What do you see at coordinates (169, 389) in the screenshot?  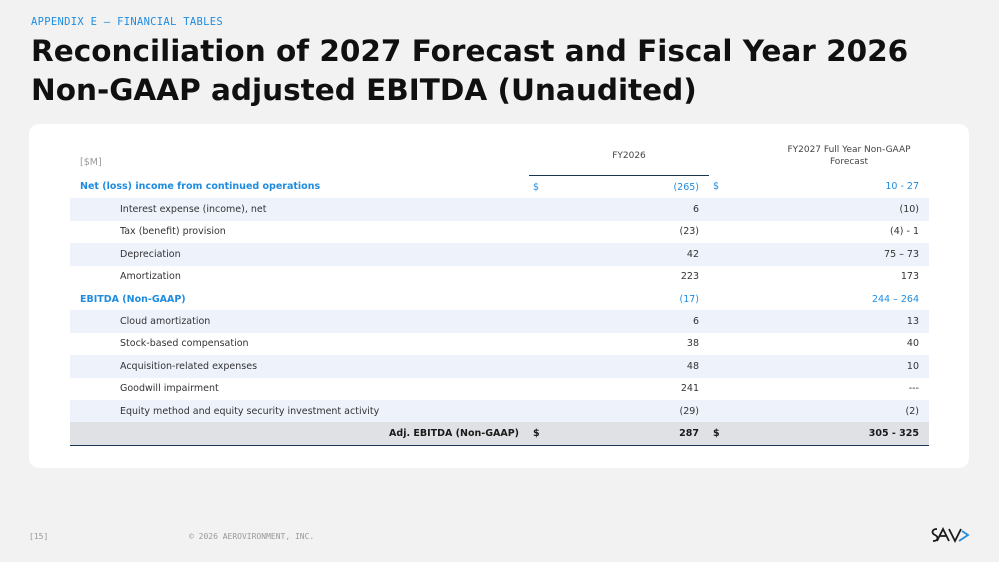 I see `row-label: Goodwill impairment` at bounding box center [169, 389].